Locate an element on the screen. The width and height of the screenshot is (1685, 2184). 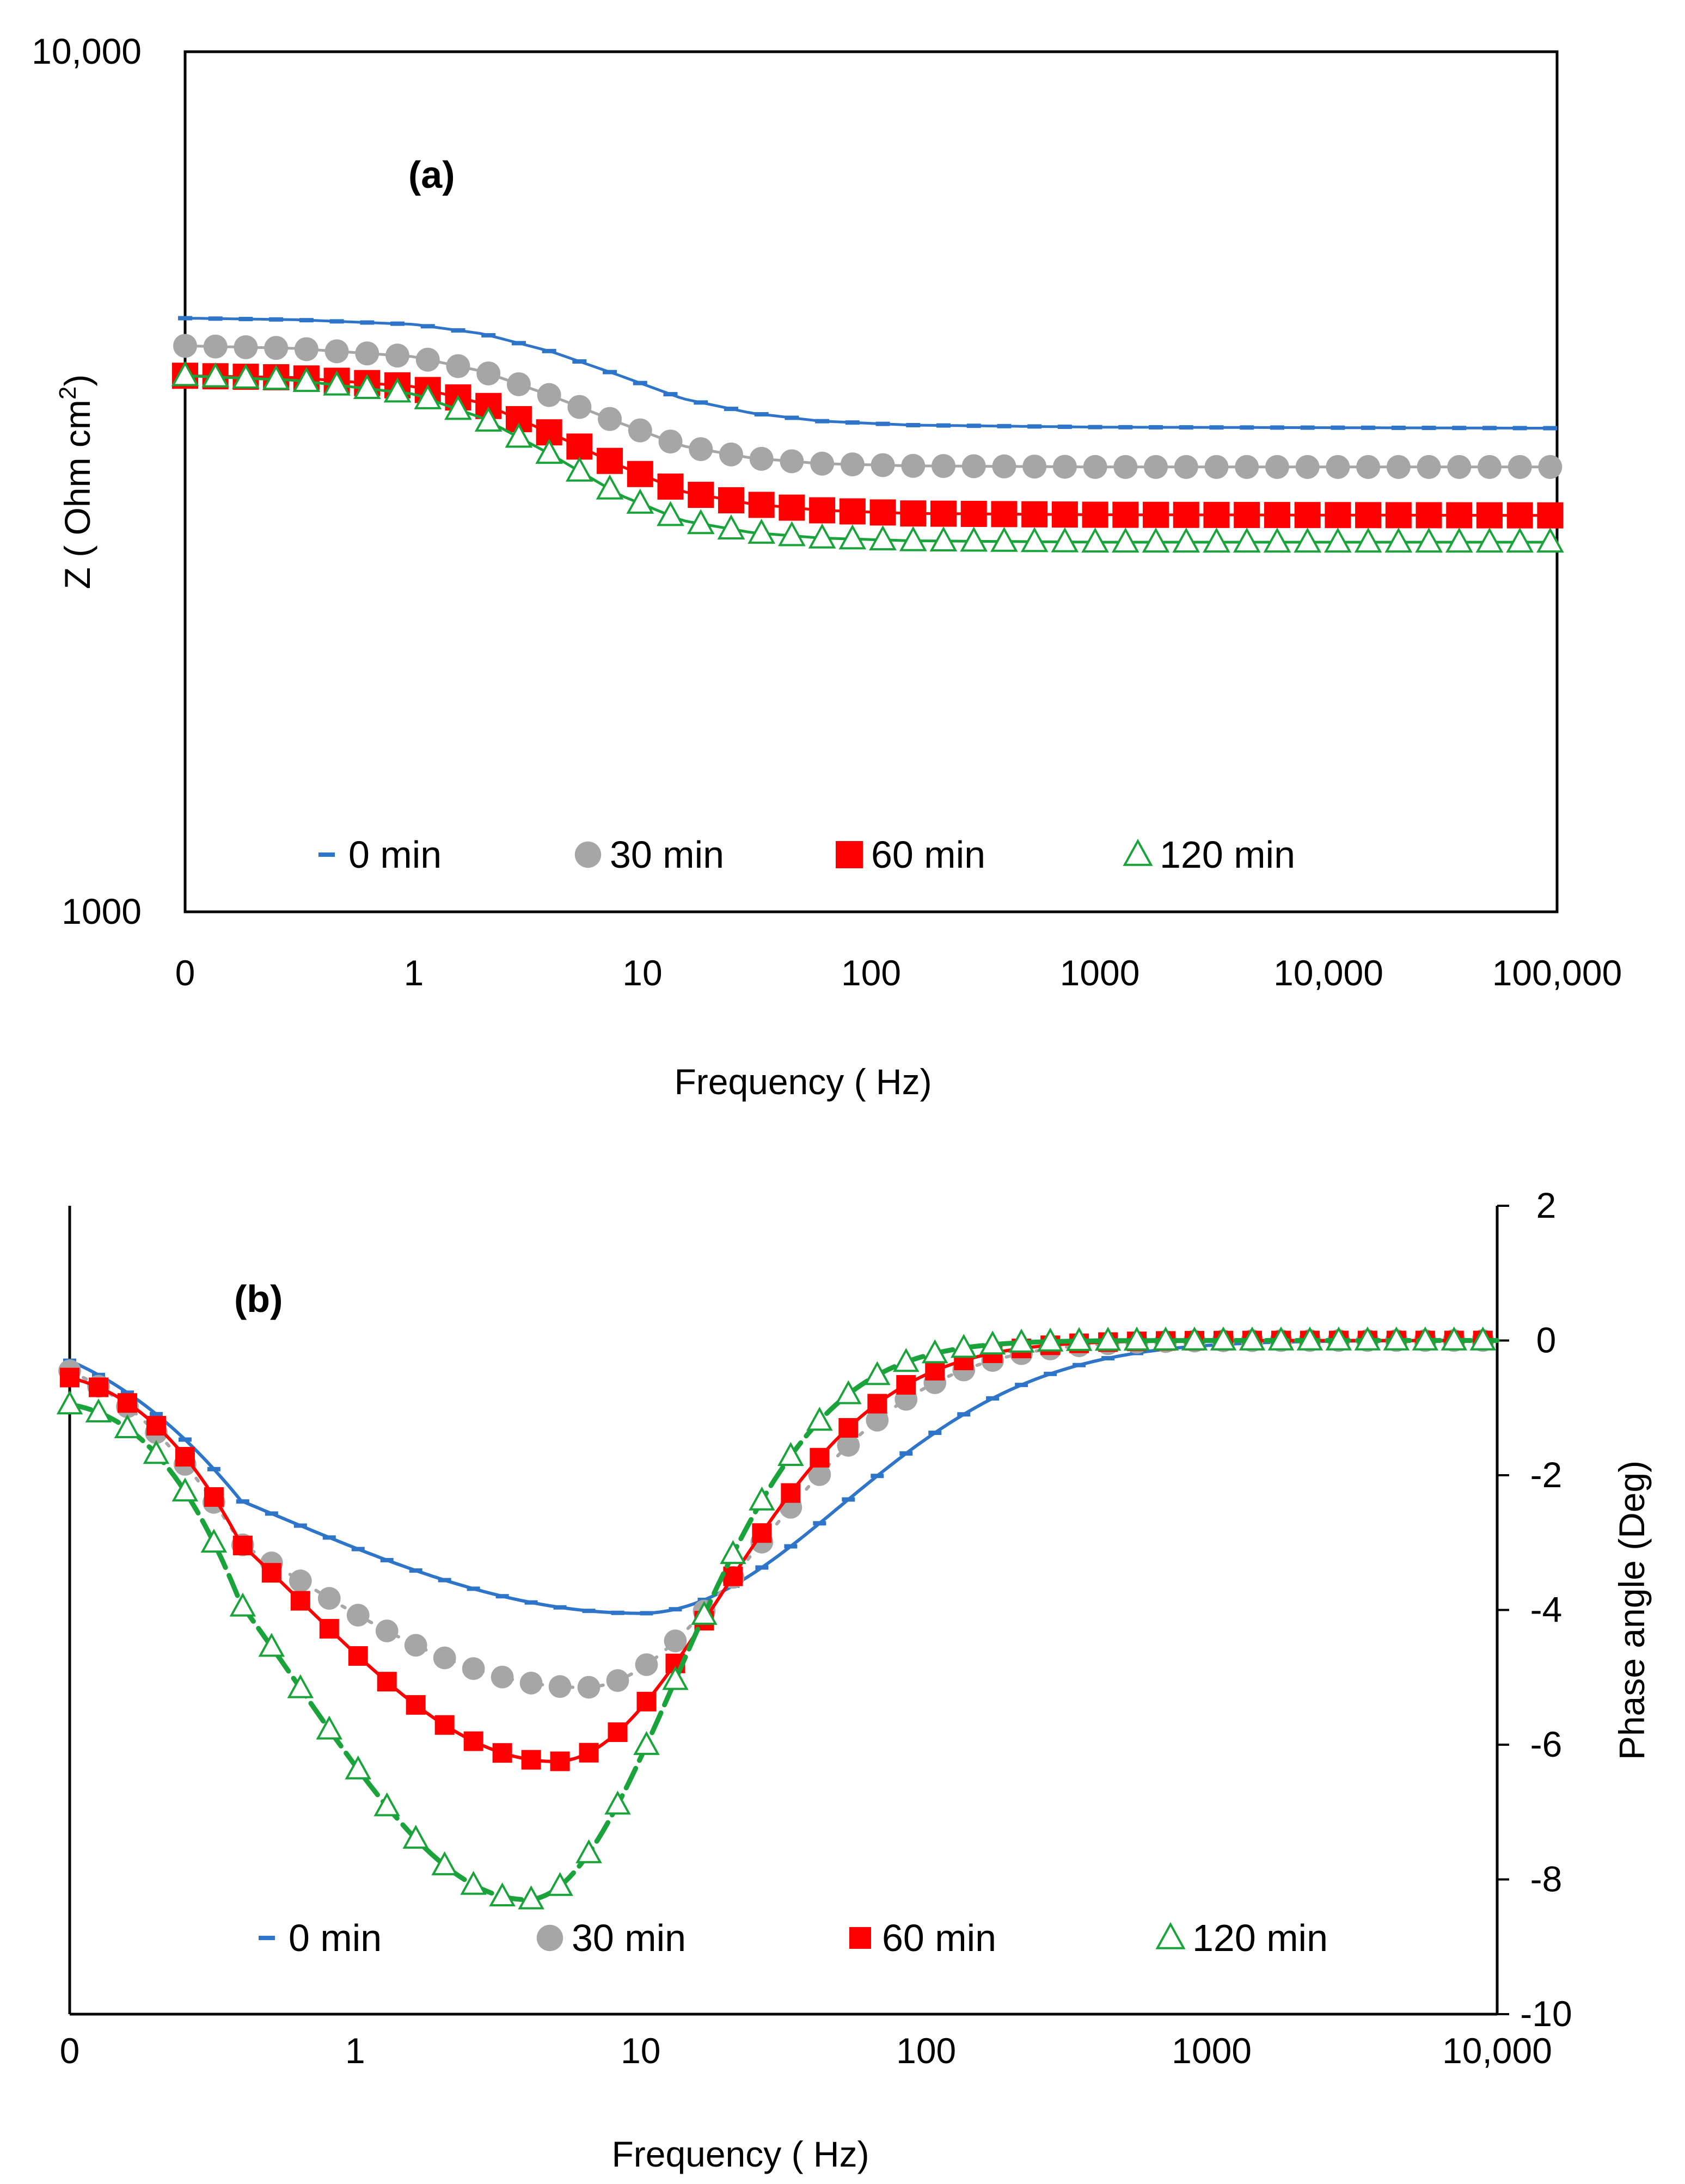
legend-label-b: 0 min is located at coordinates (335, 1938).